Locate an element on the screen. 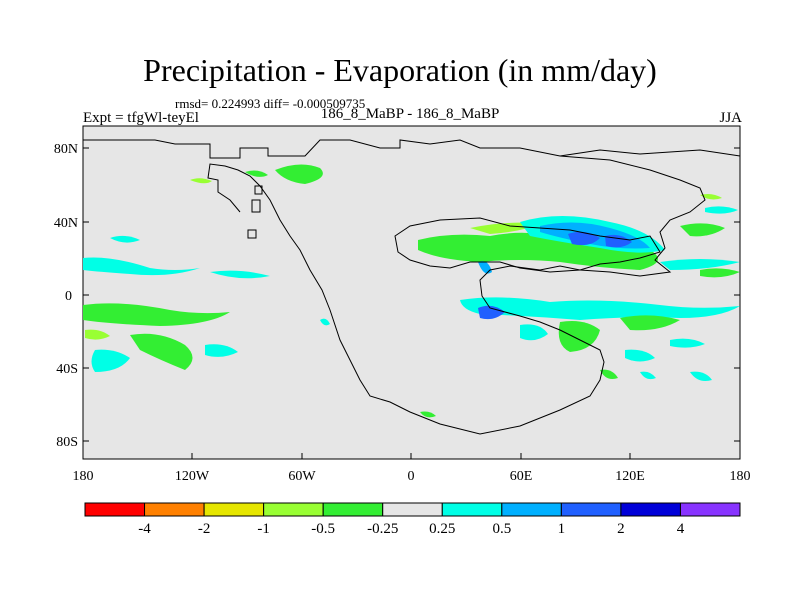  center-label: 186_8_MaBP - 186_8_MaBP is located at coordinates (410, 114).